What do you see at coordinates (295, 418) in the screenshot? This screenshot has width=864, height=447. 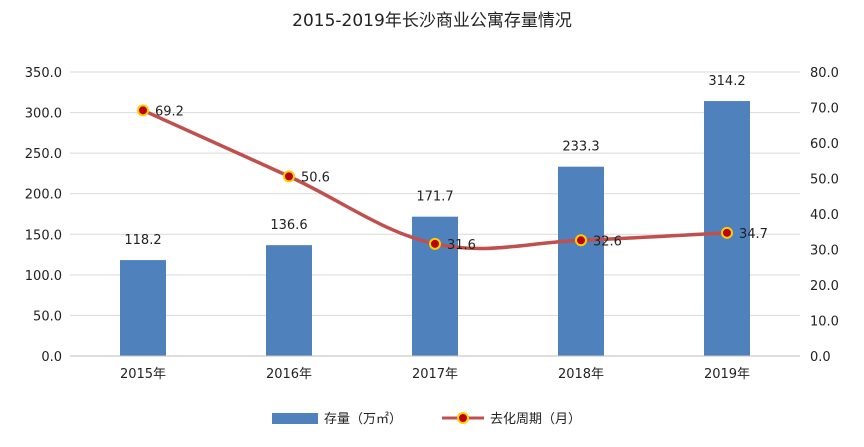 I see `legend-swatch-bar` at bounding box center [295, 418].